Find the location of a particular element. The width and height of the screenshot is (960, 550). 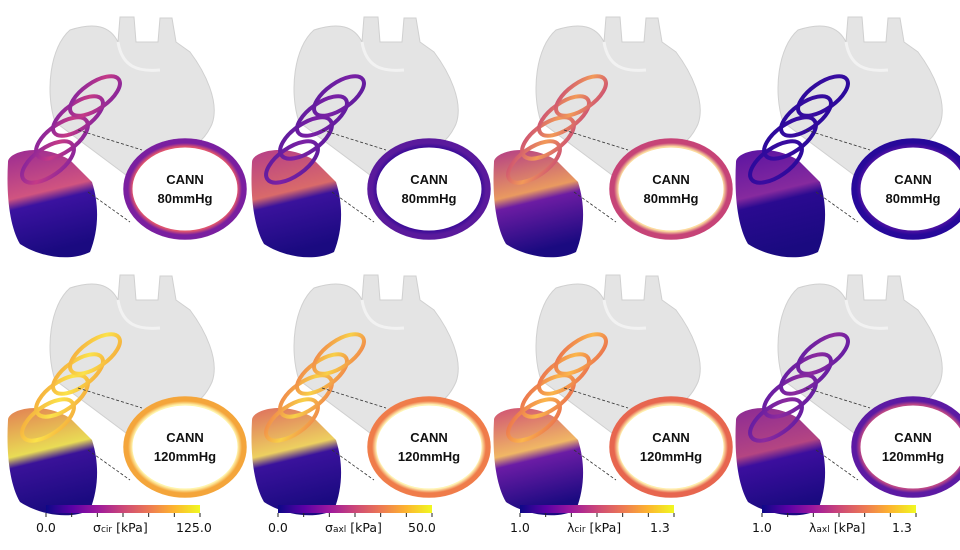

panel-3-1: CANN 120mmHg is located at coordinates (847, 395).